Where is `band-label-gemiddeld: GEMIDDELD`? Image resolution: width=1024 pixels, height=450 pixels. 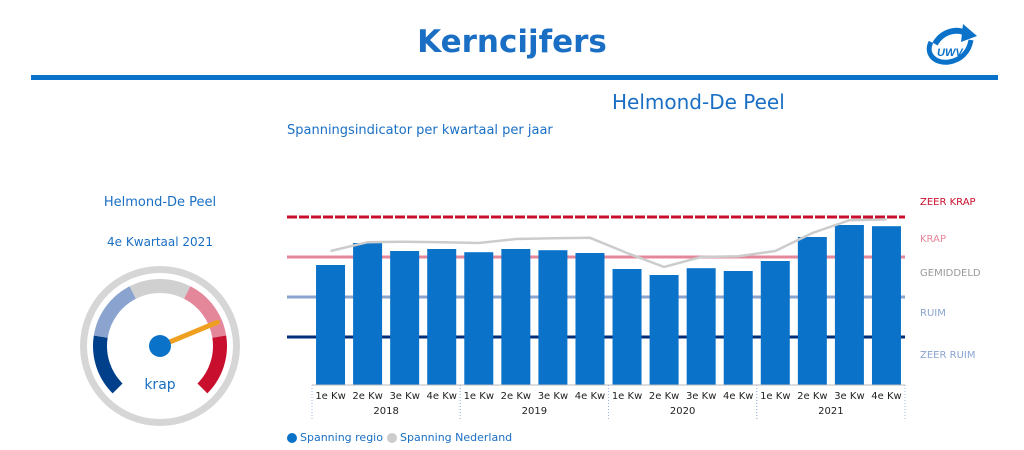
band-label-gemiddeld: GEMIDDELD is located at coordinates (950, 273).